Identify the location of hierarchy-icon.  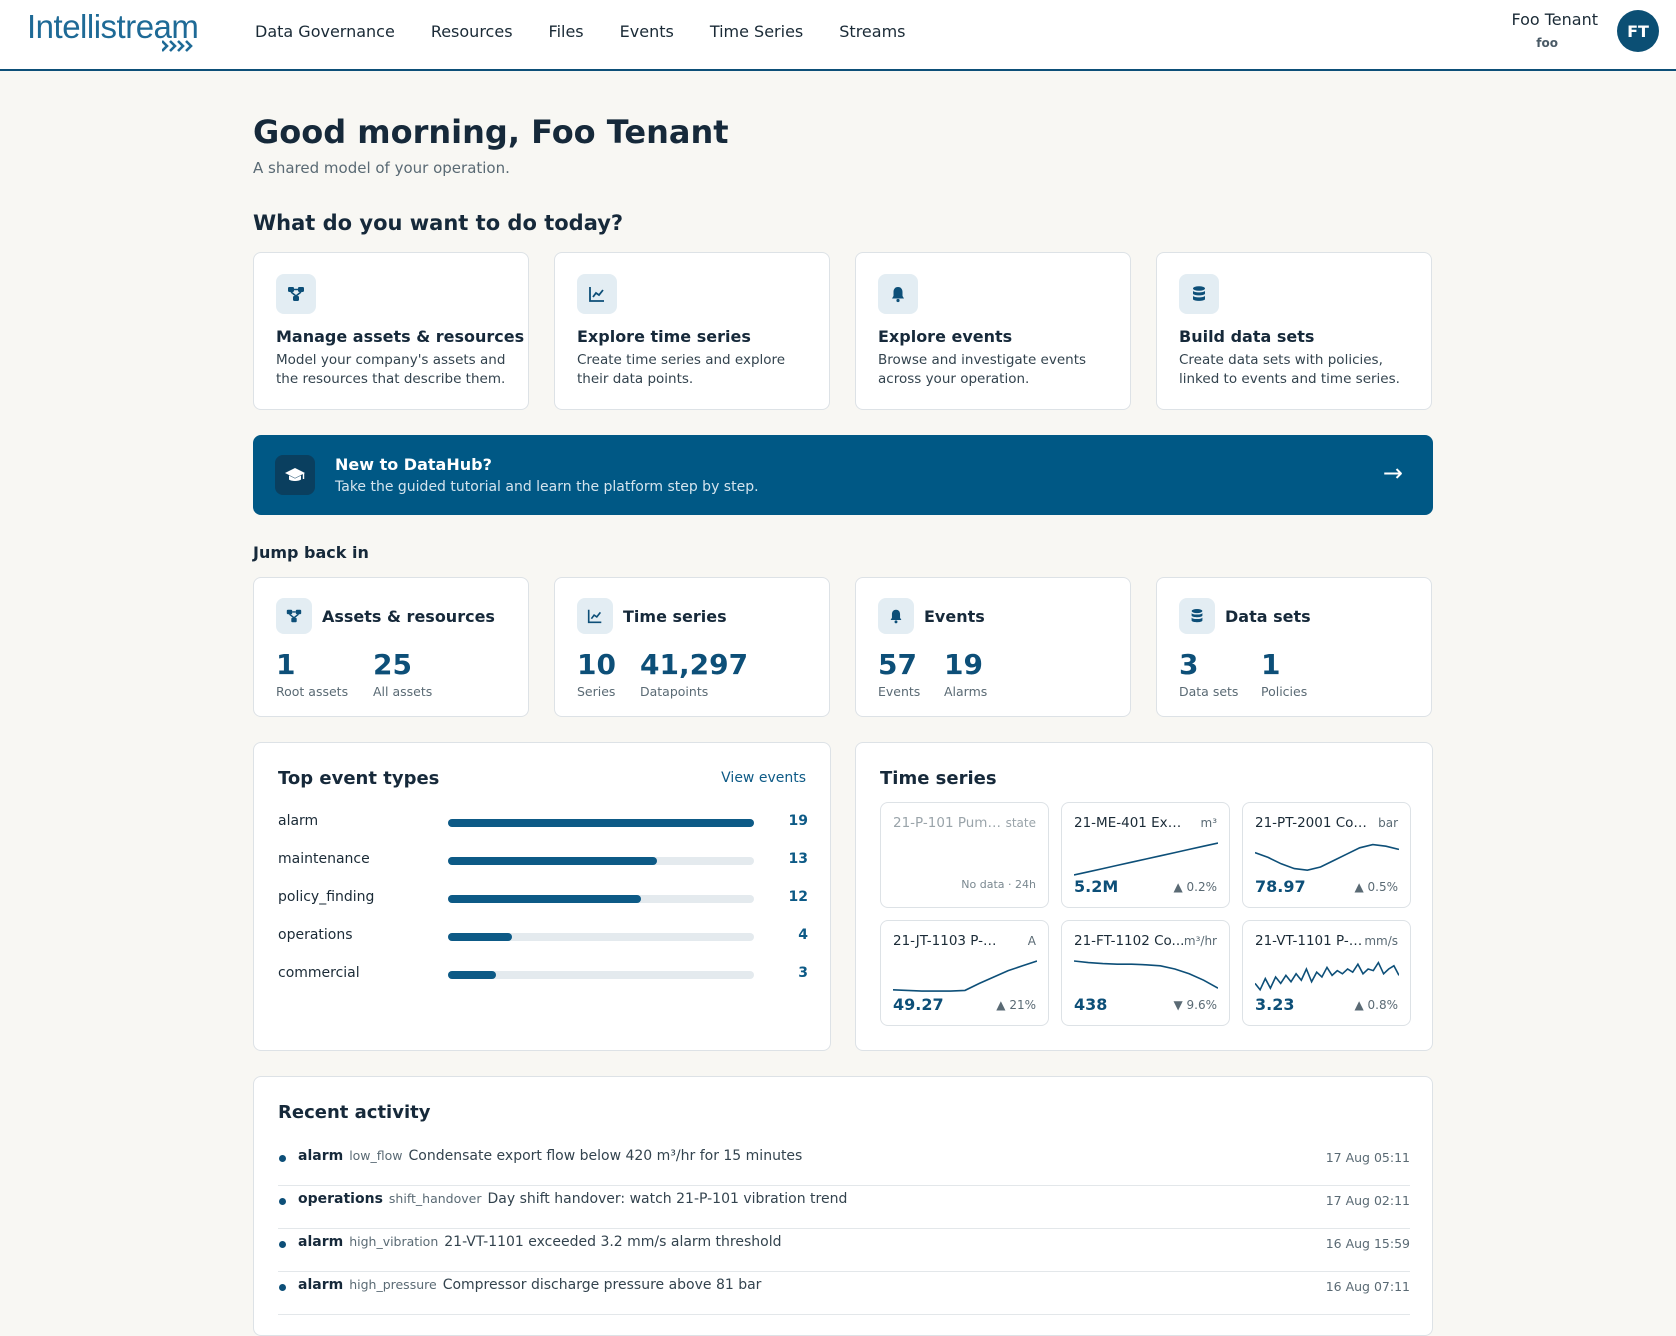
(296, 294).